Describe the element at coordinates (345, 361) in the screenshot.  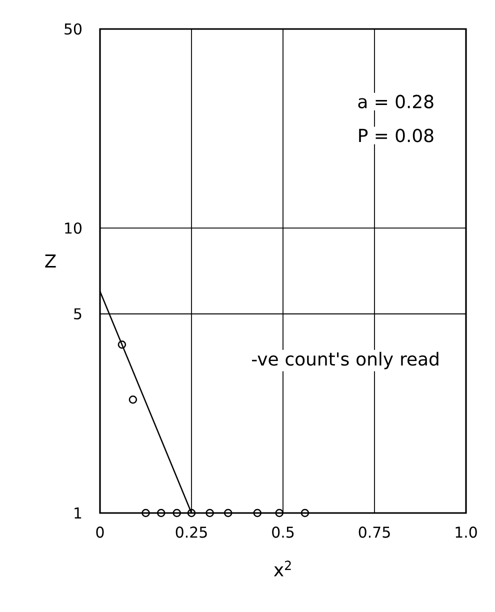
I see `annotation: -ve count's only read` at that location.